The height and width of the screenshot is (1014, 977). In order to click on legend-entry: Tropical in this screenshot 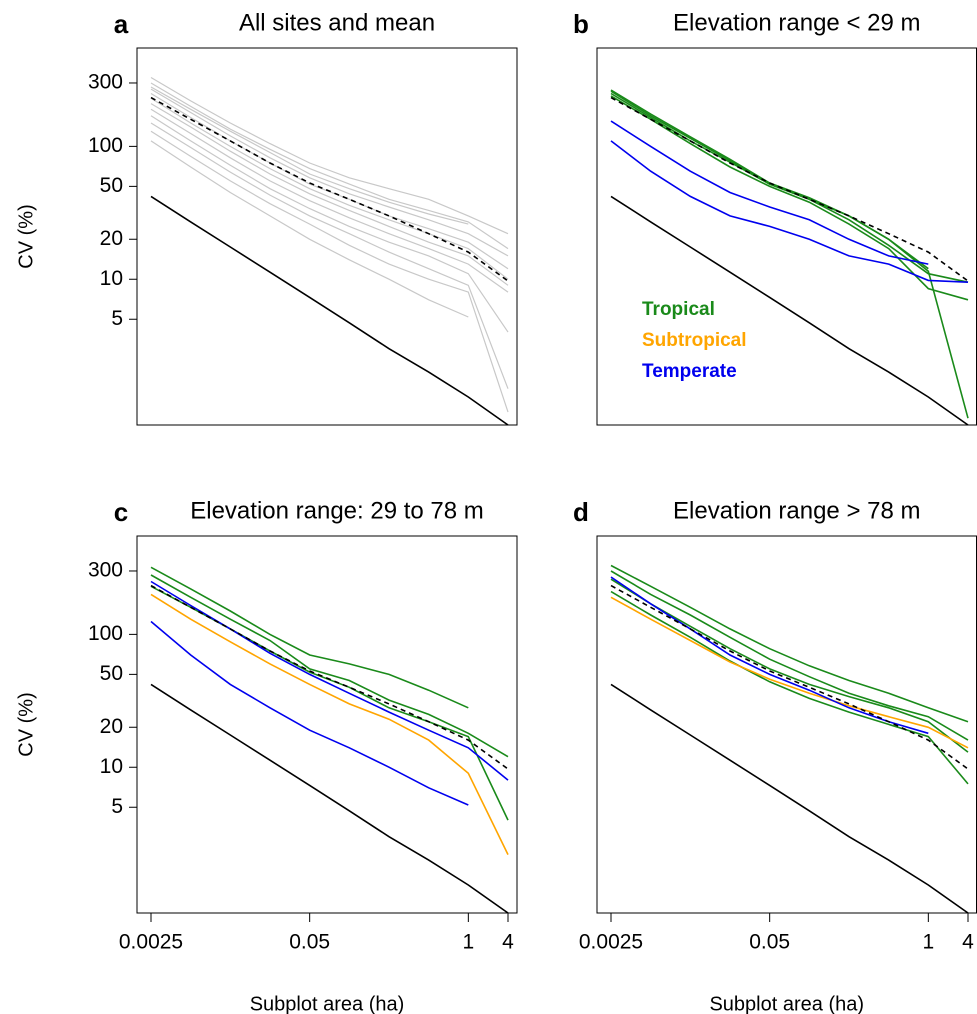, I will do `click(678, 309)`.